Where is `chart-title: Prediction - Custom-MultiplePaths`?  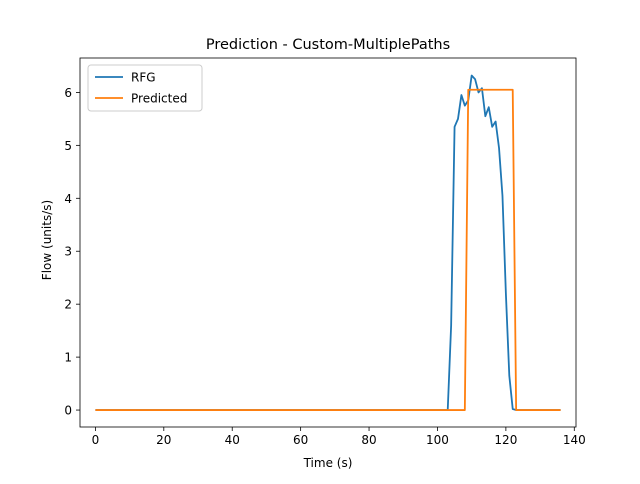 chart-title: Prediction - Custom-MultiplePaths is located at coordinates (328, 45).